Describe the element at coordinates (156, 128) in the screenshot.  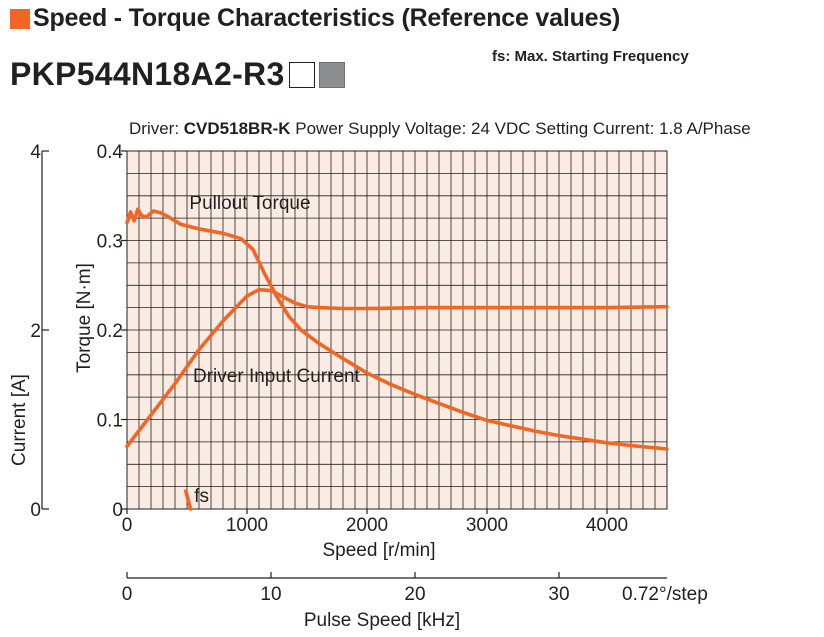
I see `driver-label: Driver:` at that location.